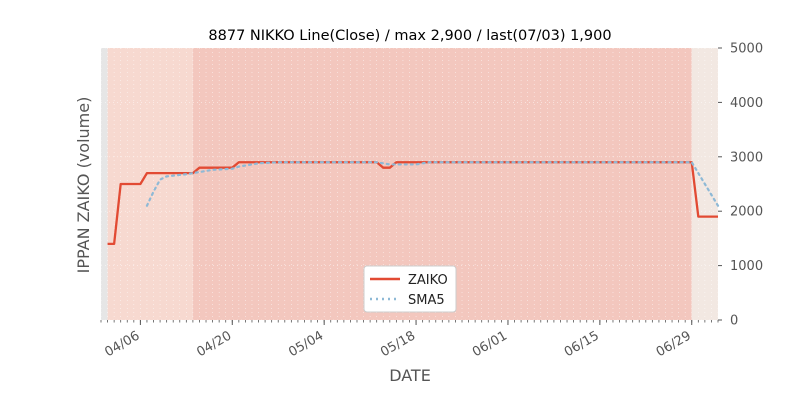 The image size is (800, 400). I want to click on y-axis-title: IPPAN ZAIKO (volume), so click(83, 185).